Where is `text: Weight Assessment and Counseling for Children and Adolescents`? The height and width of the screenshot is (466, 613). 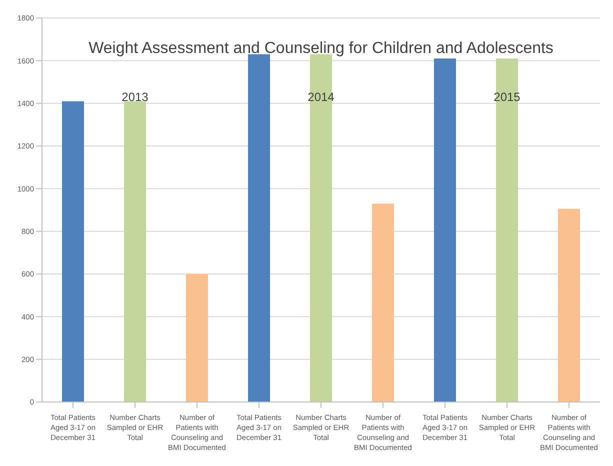
text: Weight Assessment and Counseling for Children and Adolescents is located at coordinates (321, 49).